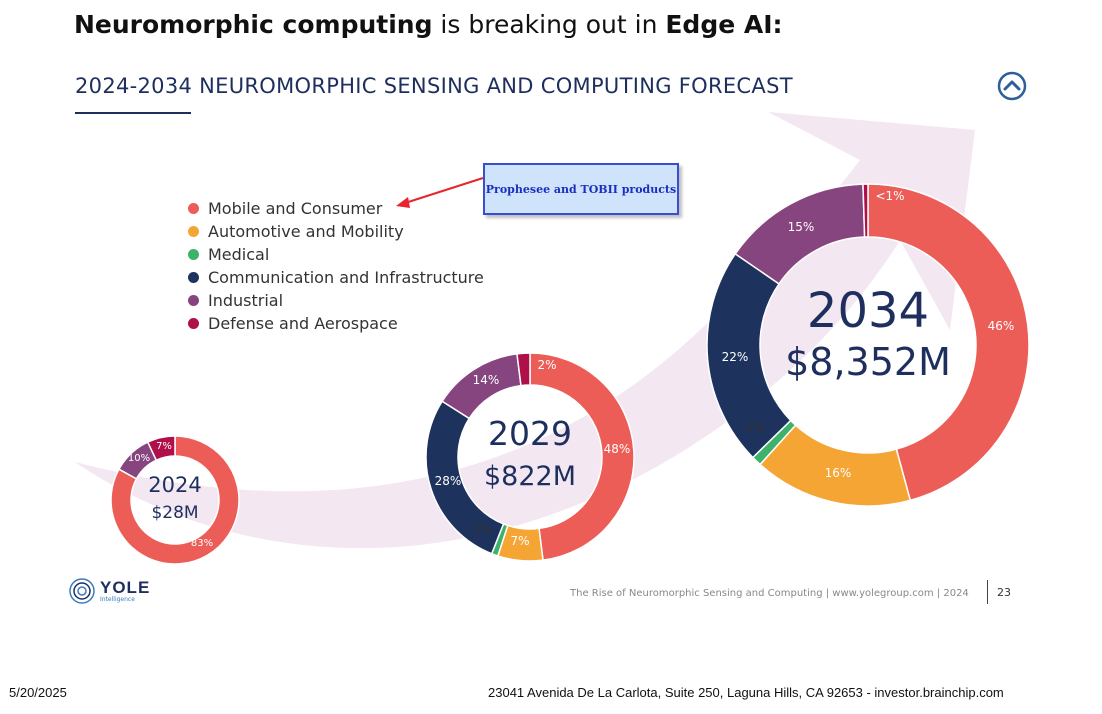 This screenshot has width=1102, height=714. Describe the element at coordinates (117, 599) in the screenshot. I see `yole-subtext: Intelligence` at that location.